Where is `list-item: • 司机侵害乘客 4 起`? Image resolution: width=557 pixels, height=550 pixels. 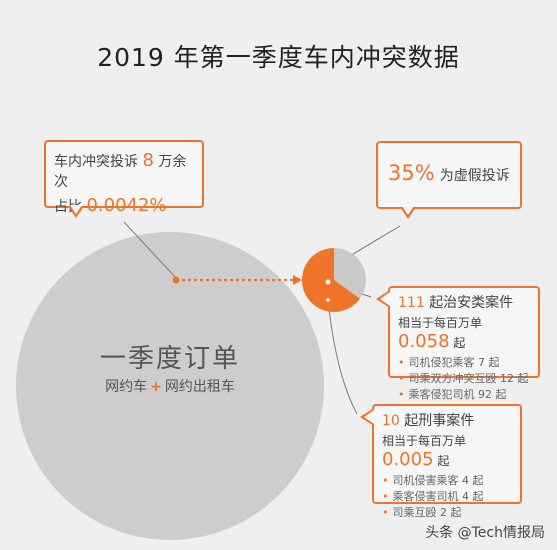
list-item: • 司机侵害乘客 4 起 is located at coordinates (447, 481).